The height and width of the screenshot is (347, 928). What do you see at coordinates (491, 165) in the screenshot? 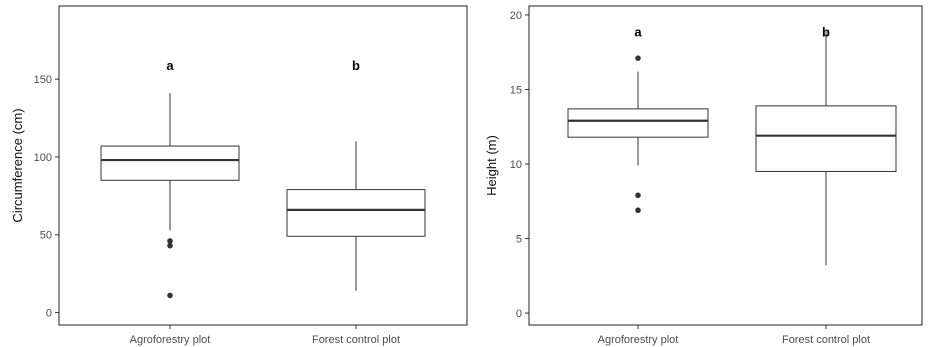
I see `y-axis-label: Height (m)` at bounding box center [491, 165].